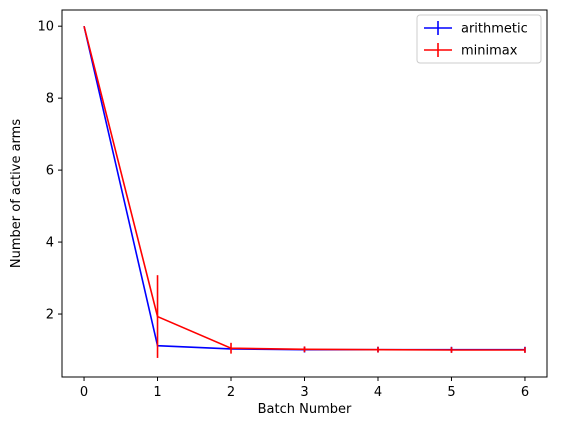  I want to click on y-tick-label: 2, so click(50, 315).